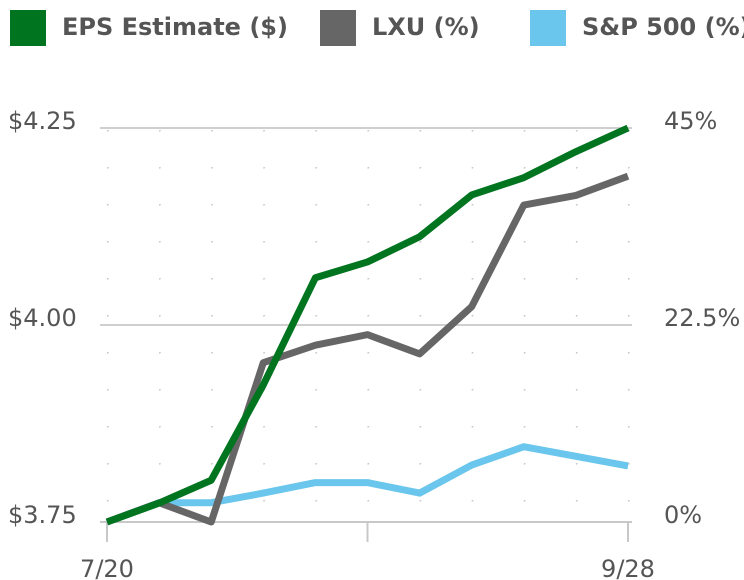  Describe the element at coordinates (690, 121) in the screenshot. I see `y2-tick-label: 45%` at that location.